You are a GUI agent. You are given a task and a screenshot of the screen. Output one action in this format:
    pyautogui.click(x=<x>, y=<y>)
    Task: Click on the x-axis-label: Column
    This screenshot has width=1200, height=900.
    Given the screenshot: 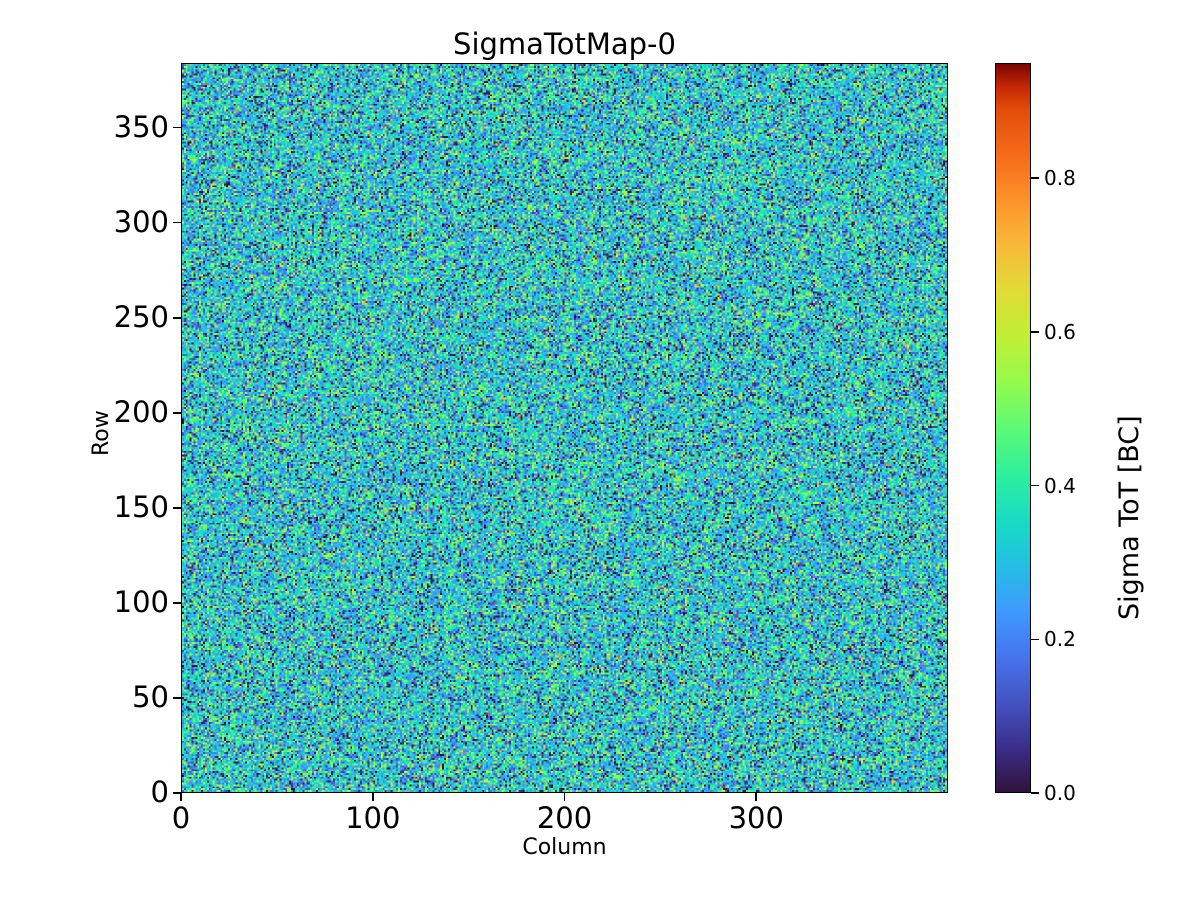 What is the action you would take?
    pyautogui.click(x=564, y=847)
    